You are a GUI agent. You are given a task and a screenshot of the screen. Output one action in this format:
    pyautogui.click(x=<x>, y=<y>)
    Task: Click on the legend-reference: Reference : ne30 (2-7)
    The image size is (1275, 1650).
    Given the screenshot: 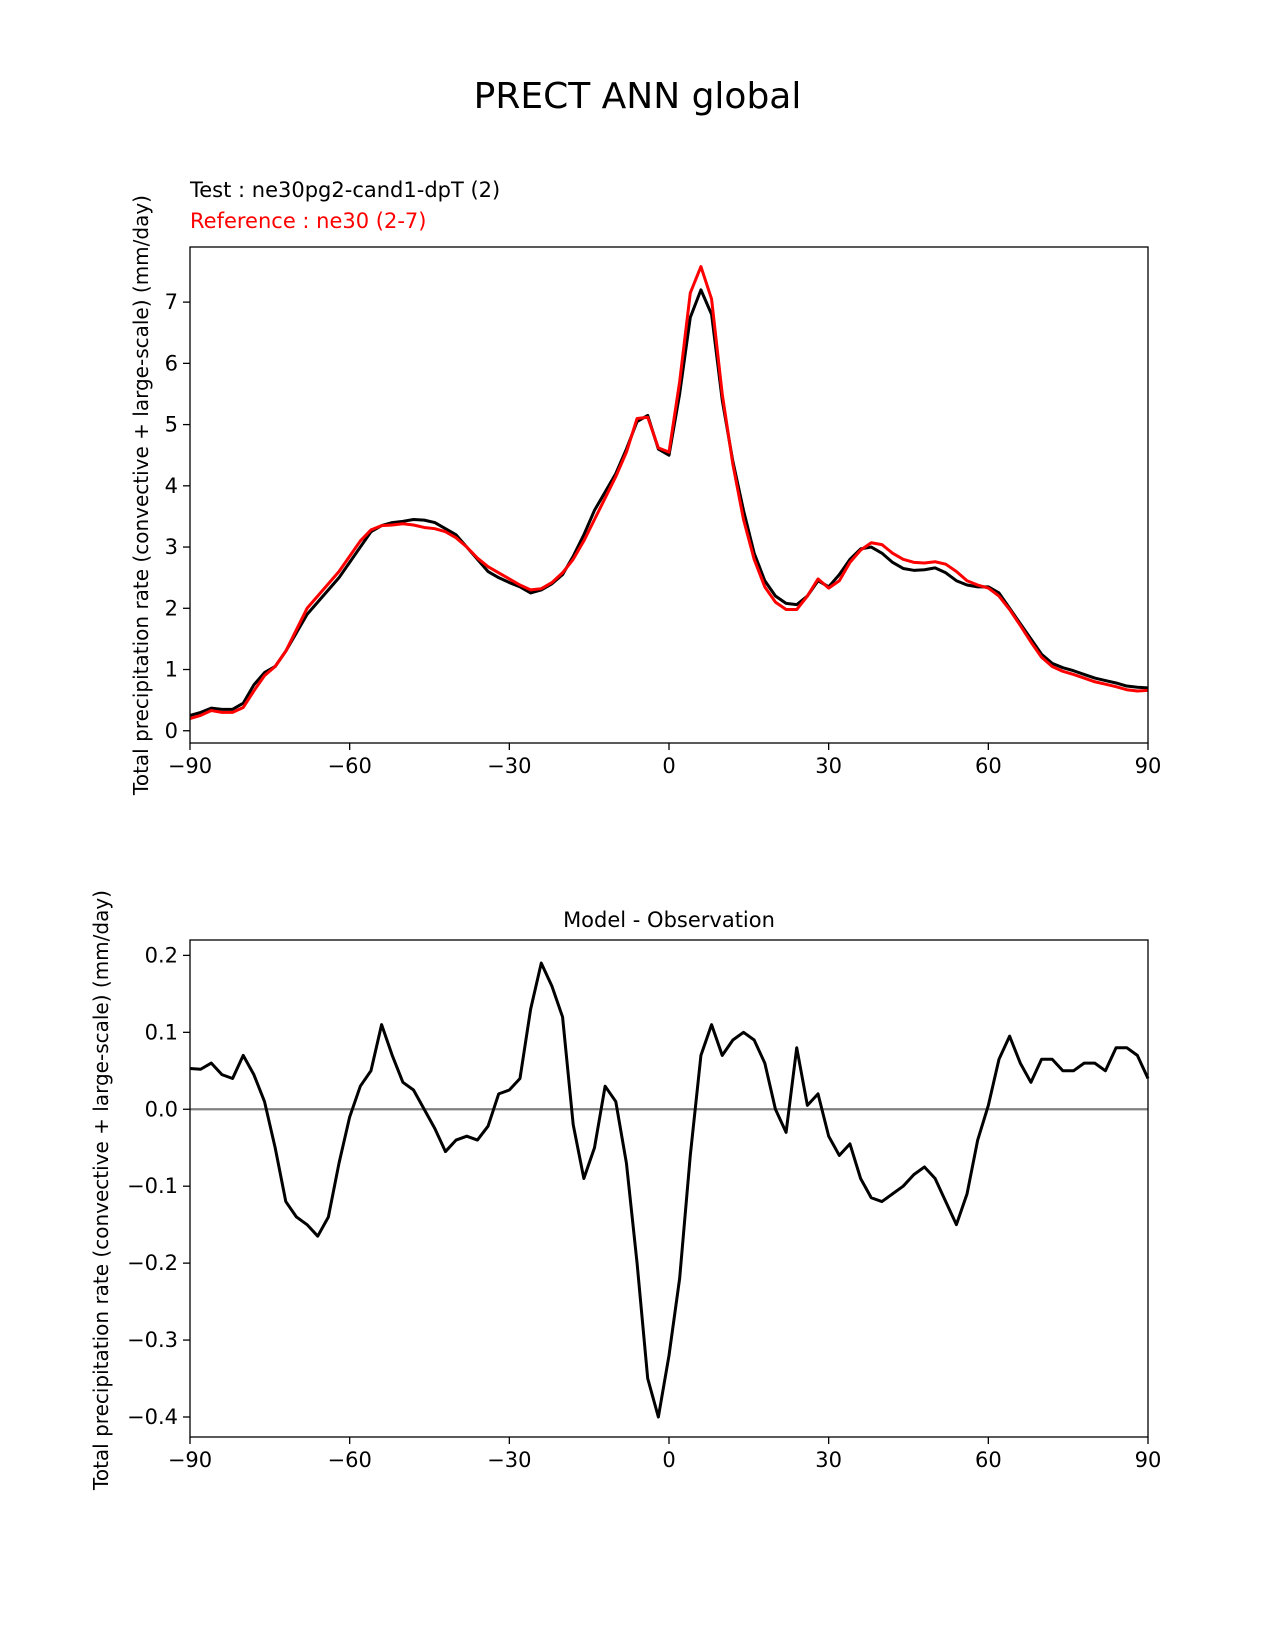 What is the action you would take?
    pyautogui.click(x=308, y=221)
    